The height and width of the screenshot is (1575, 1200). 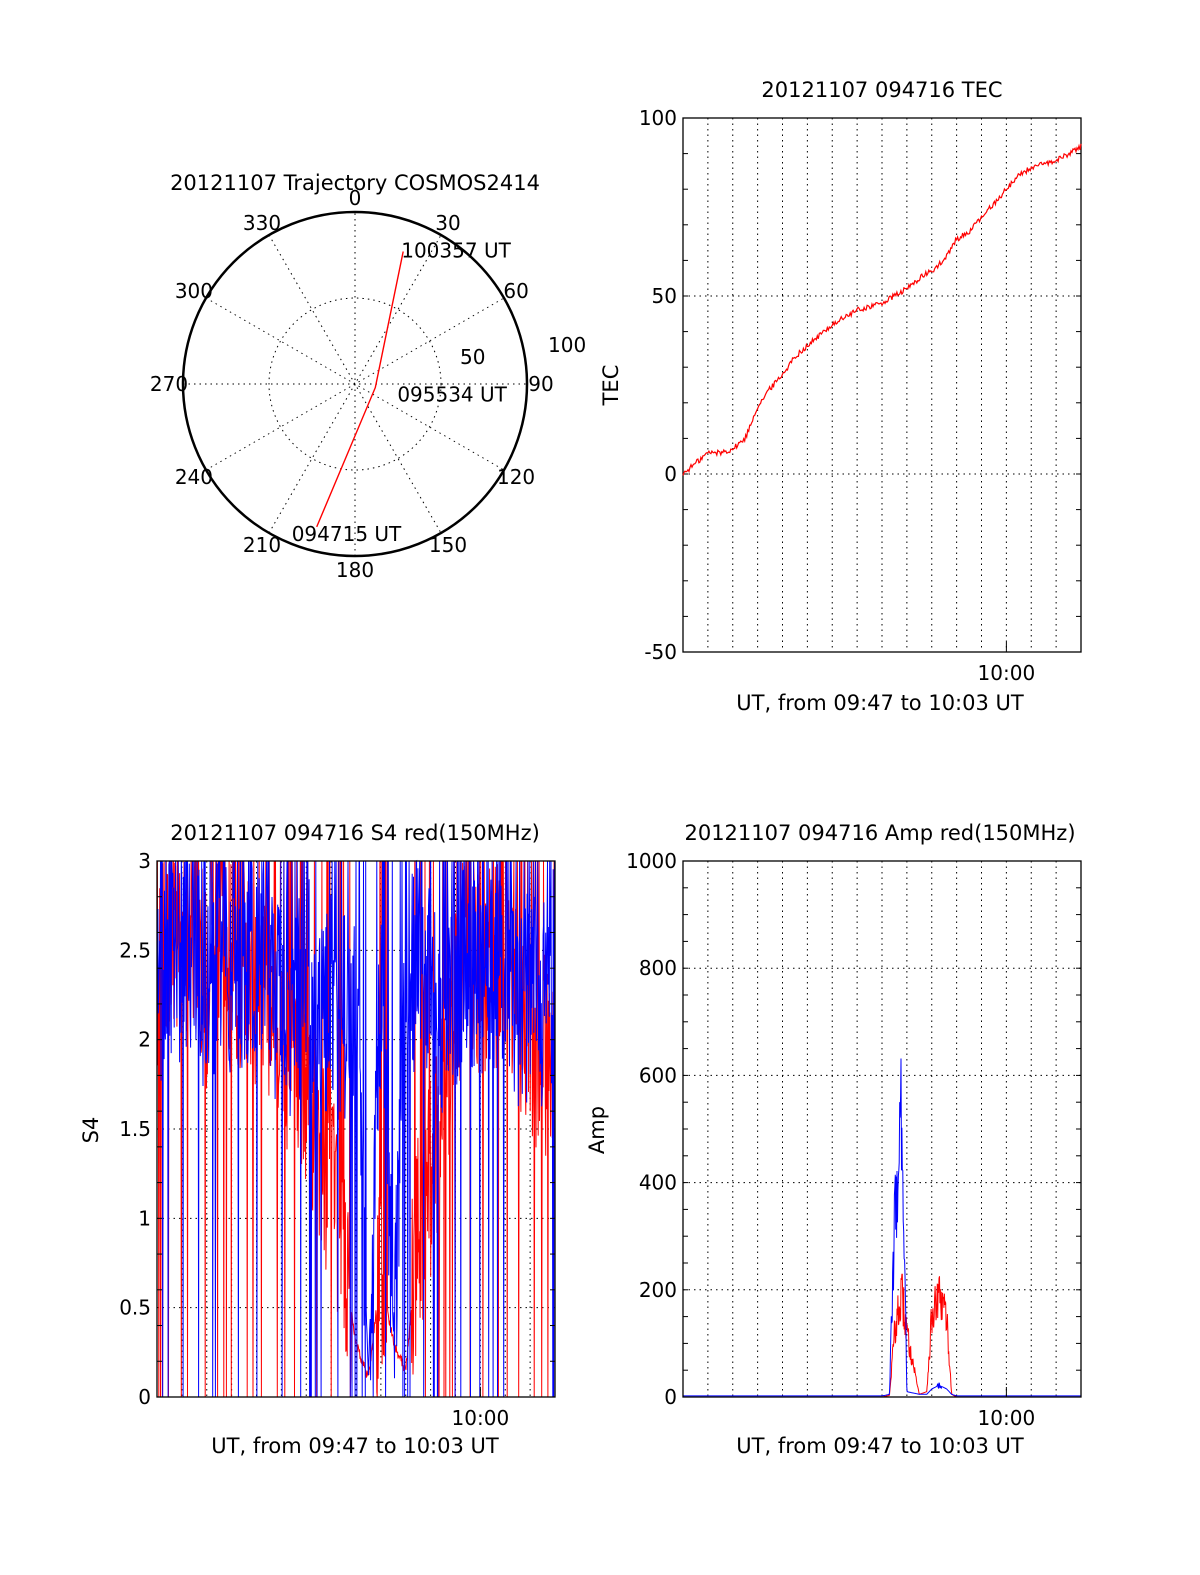 I want to click on amp-ytick-label: 0, so click(x=670, y=1397).